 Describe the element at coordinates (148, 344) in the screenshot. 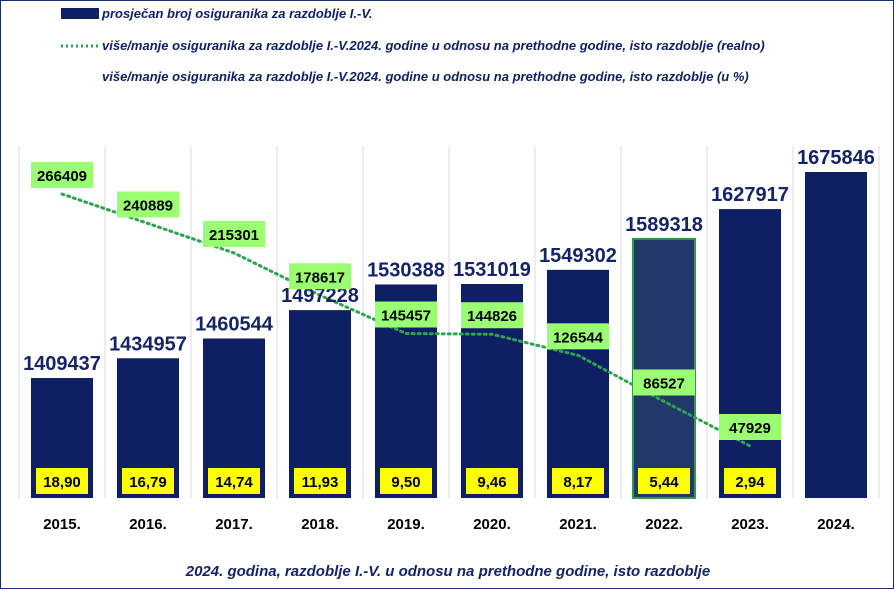

I see `bar-value-label: 1434957` at that location.